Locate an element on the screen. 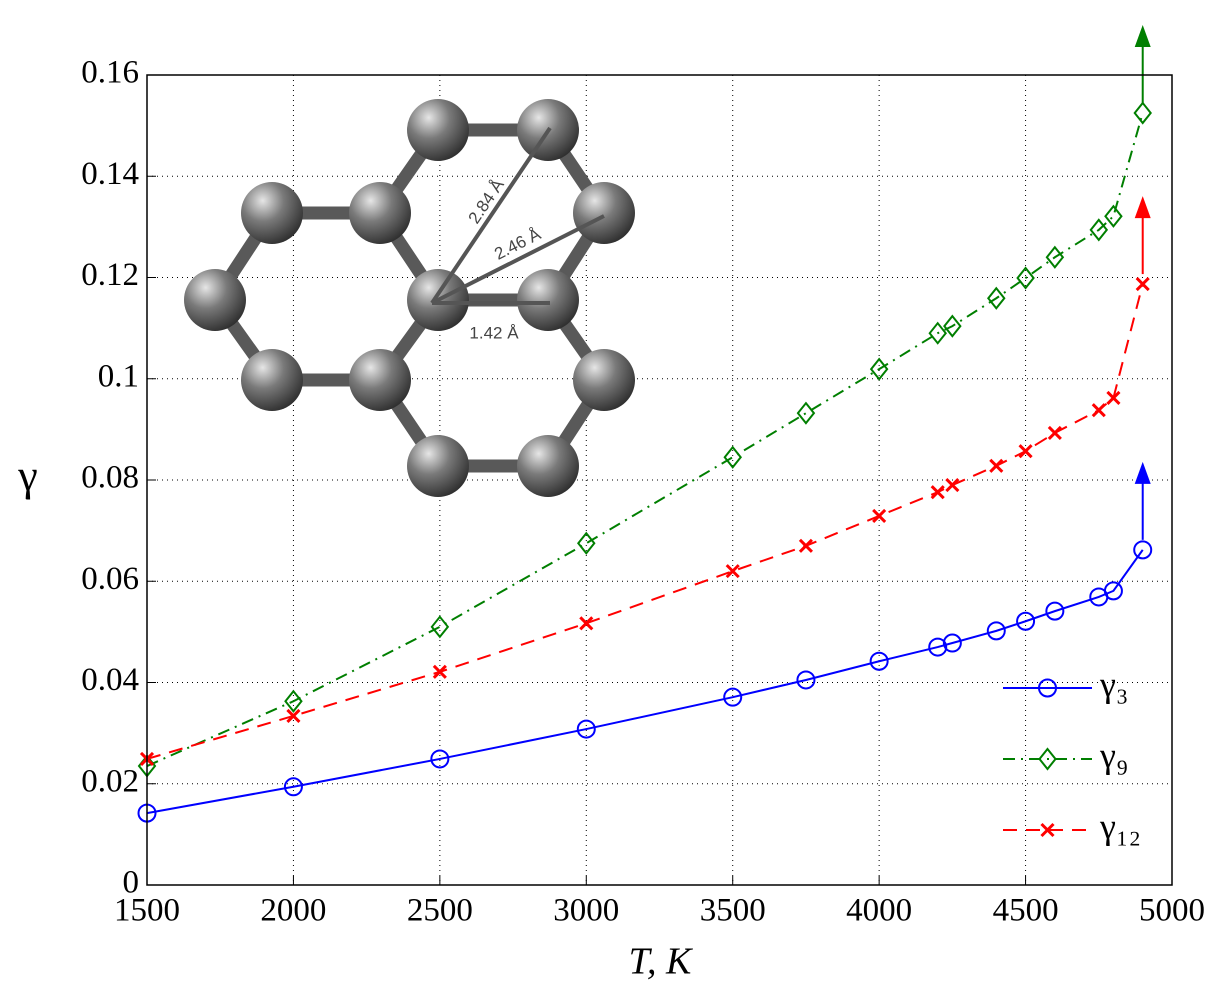  legend-label: γ₉ is located at coordinates (1113, 755).